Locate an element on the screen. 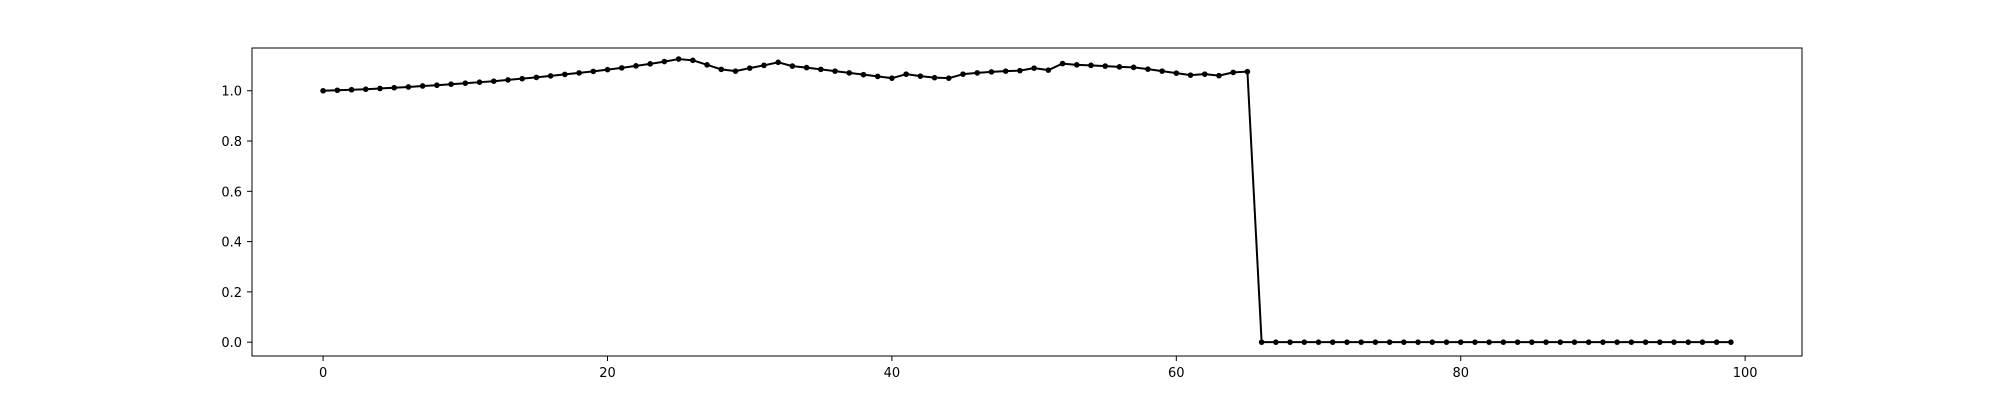 This screenshot has height=404, width=2000. x-axis-ticks: 0 20 40 60 80 100 is located at coordinates (1038, 368).